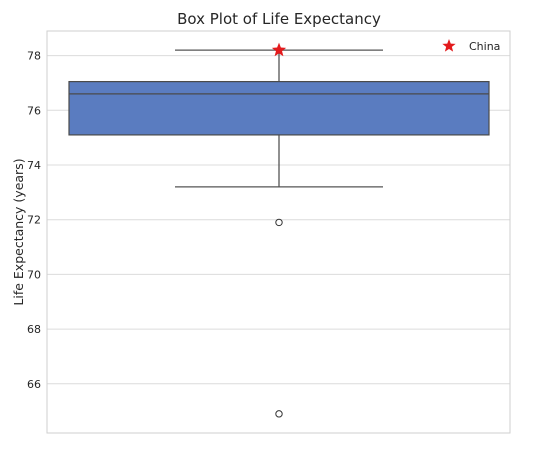 This screenshot has height=456, width=534. What do you see at coordinates (34, 384) in the screenshot?
I see `y-tick-label: 66` at bounding box center [34, 384].